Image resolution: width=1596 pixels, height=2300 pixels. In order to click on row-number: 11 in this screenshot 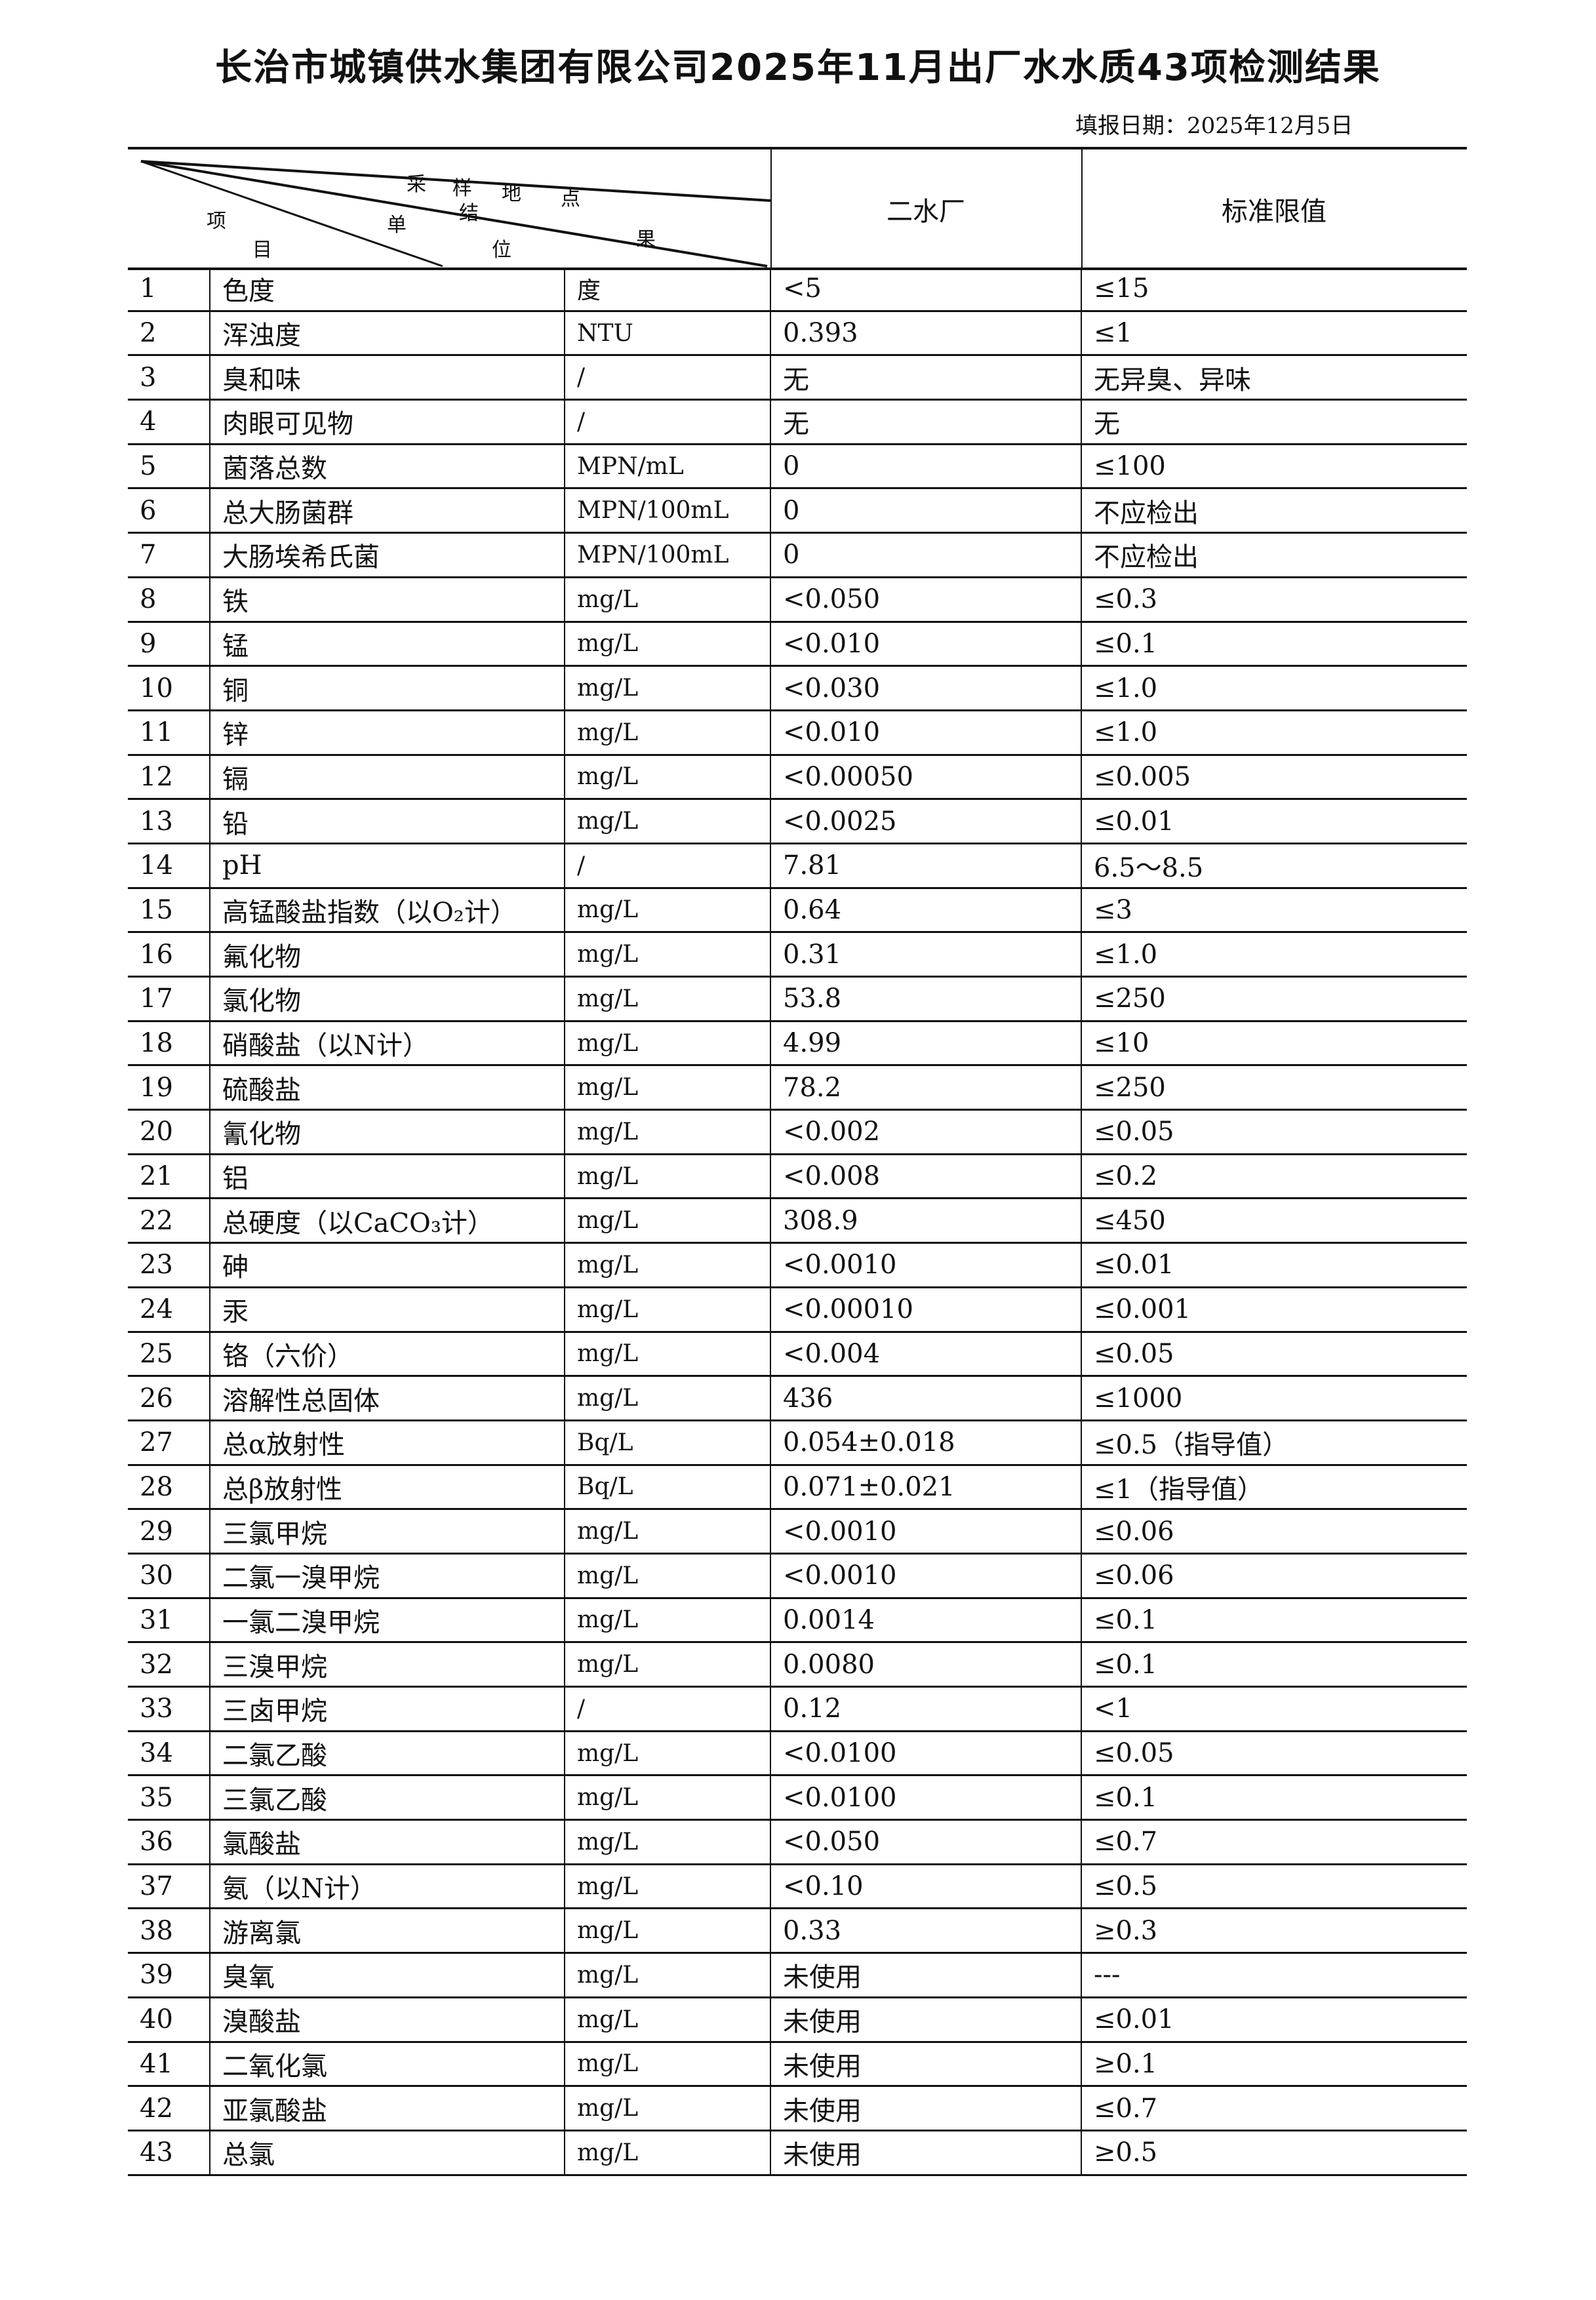, I will do `click(169, 733)`.